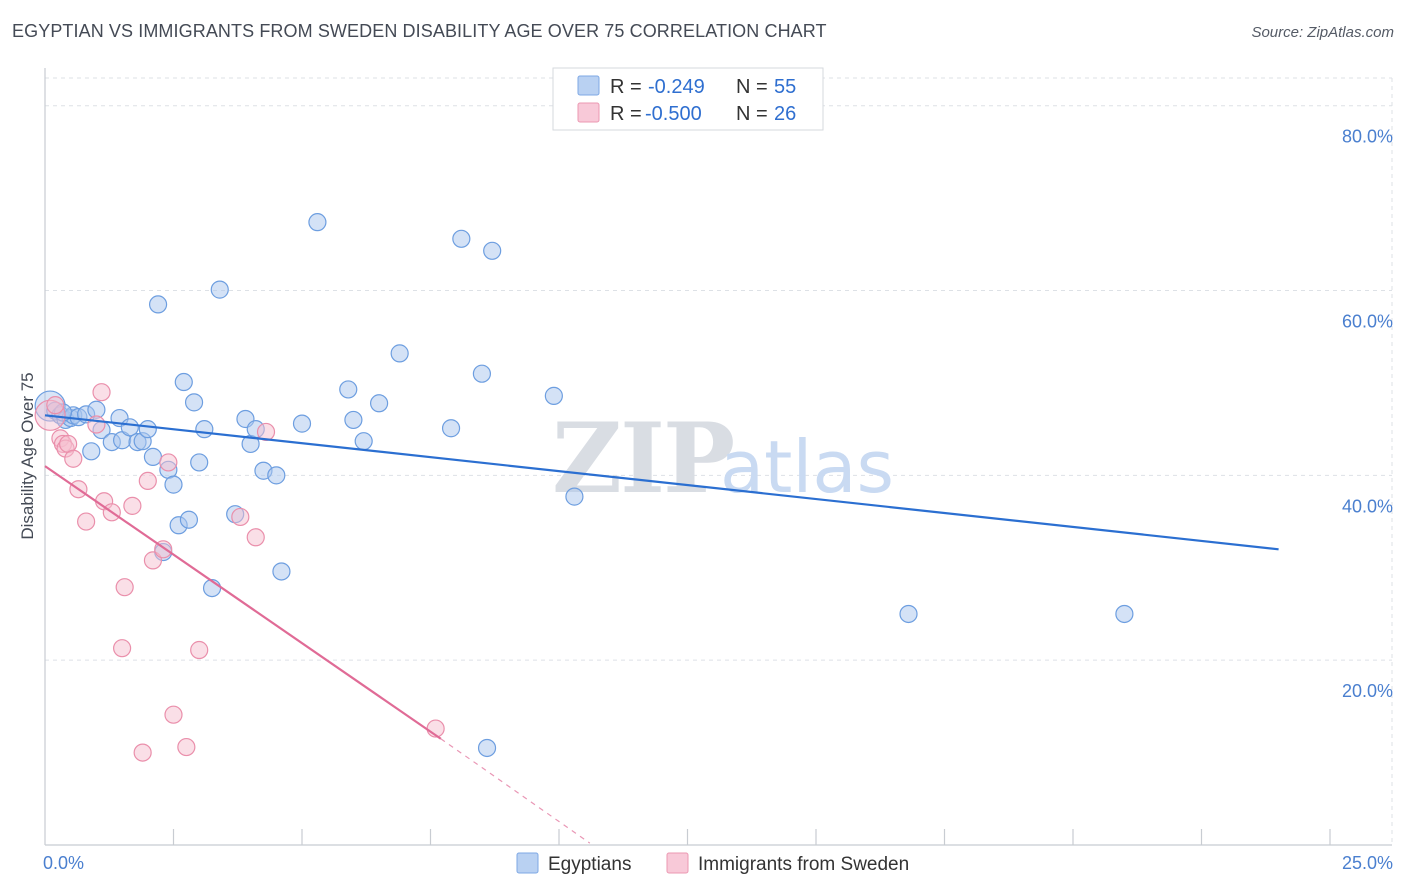 The image size is (1406, 892). Describe the element at coordinates (752, 114) in the screenshot. I see `legend-n-label-pink: N =` at that location.